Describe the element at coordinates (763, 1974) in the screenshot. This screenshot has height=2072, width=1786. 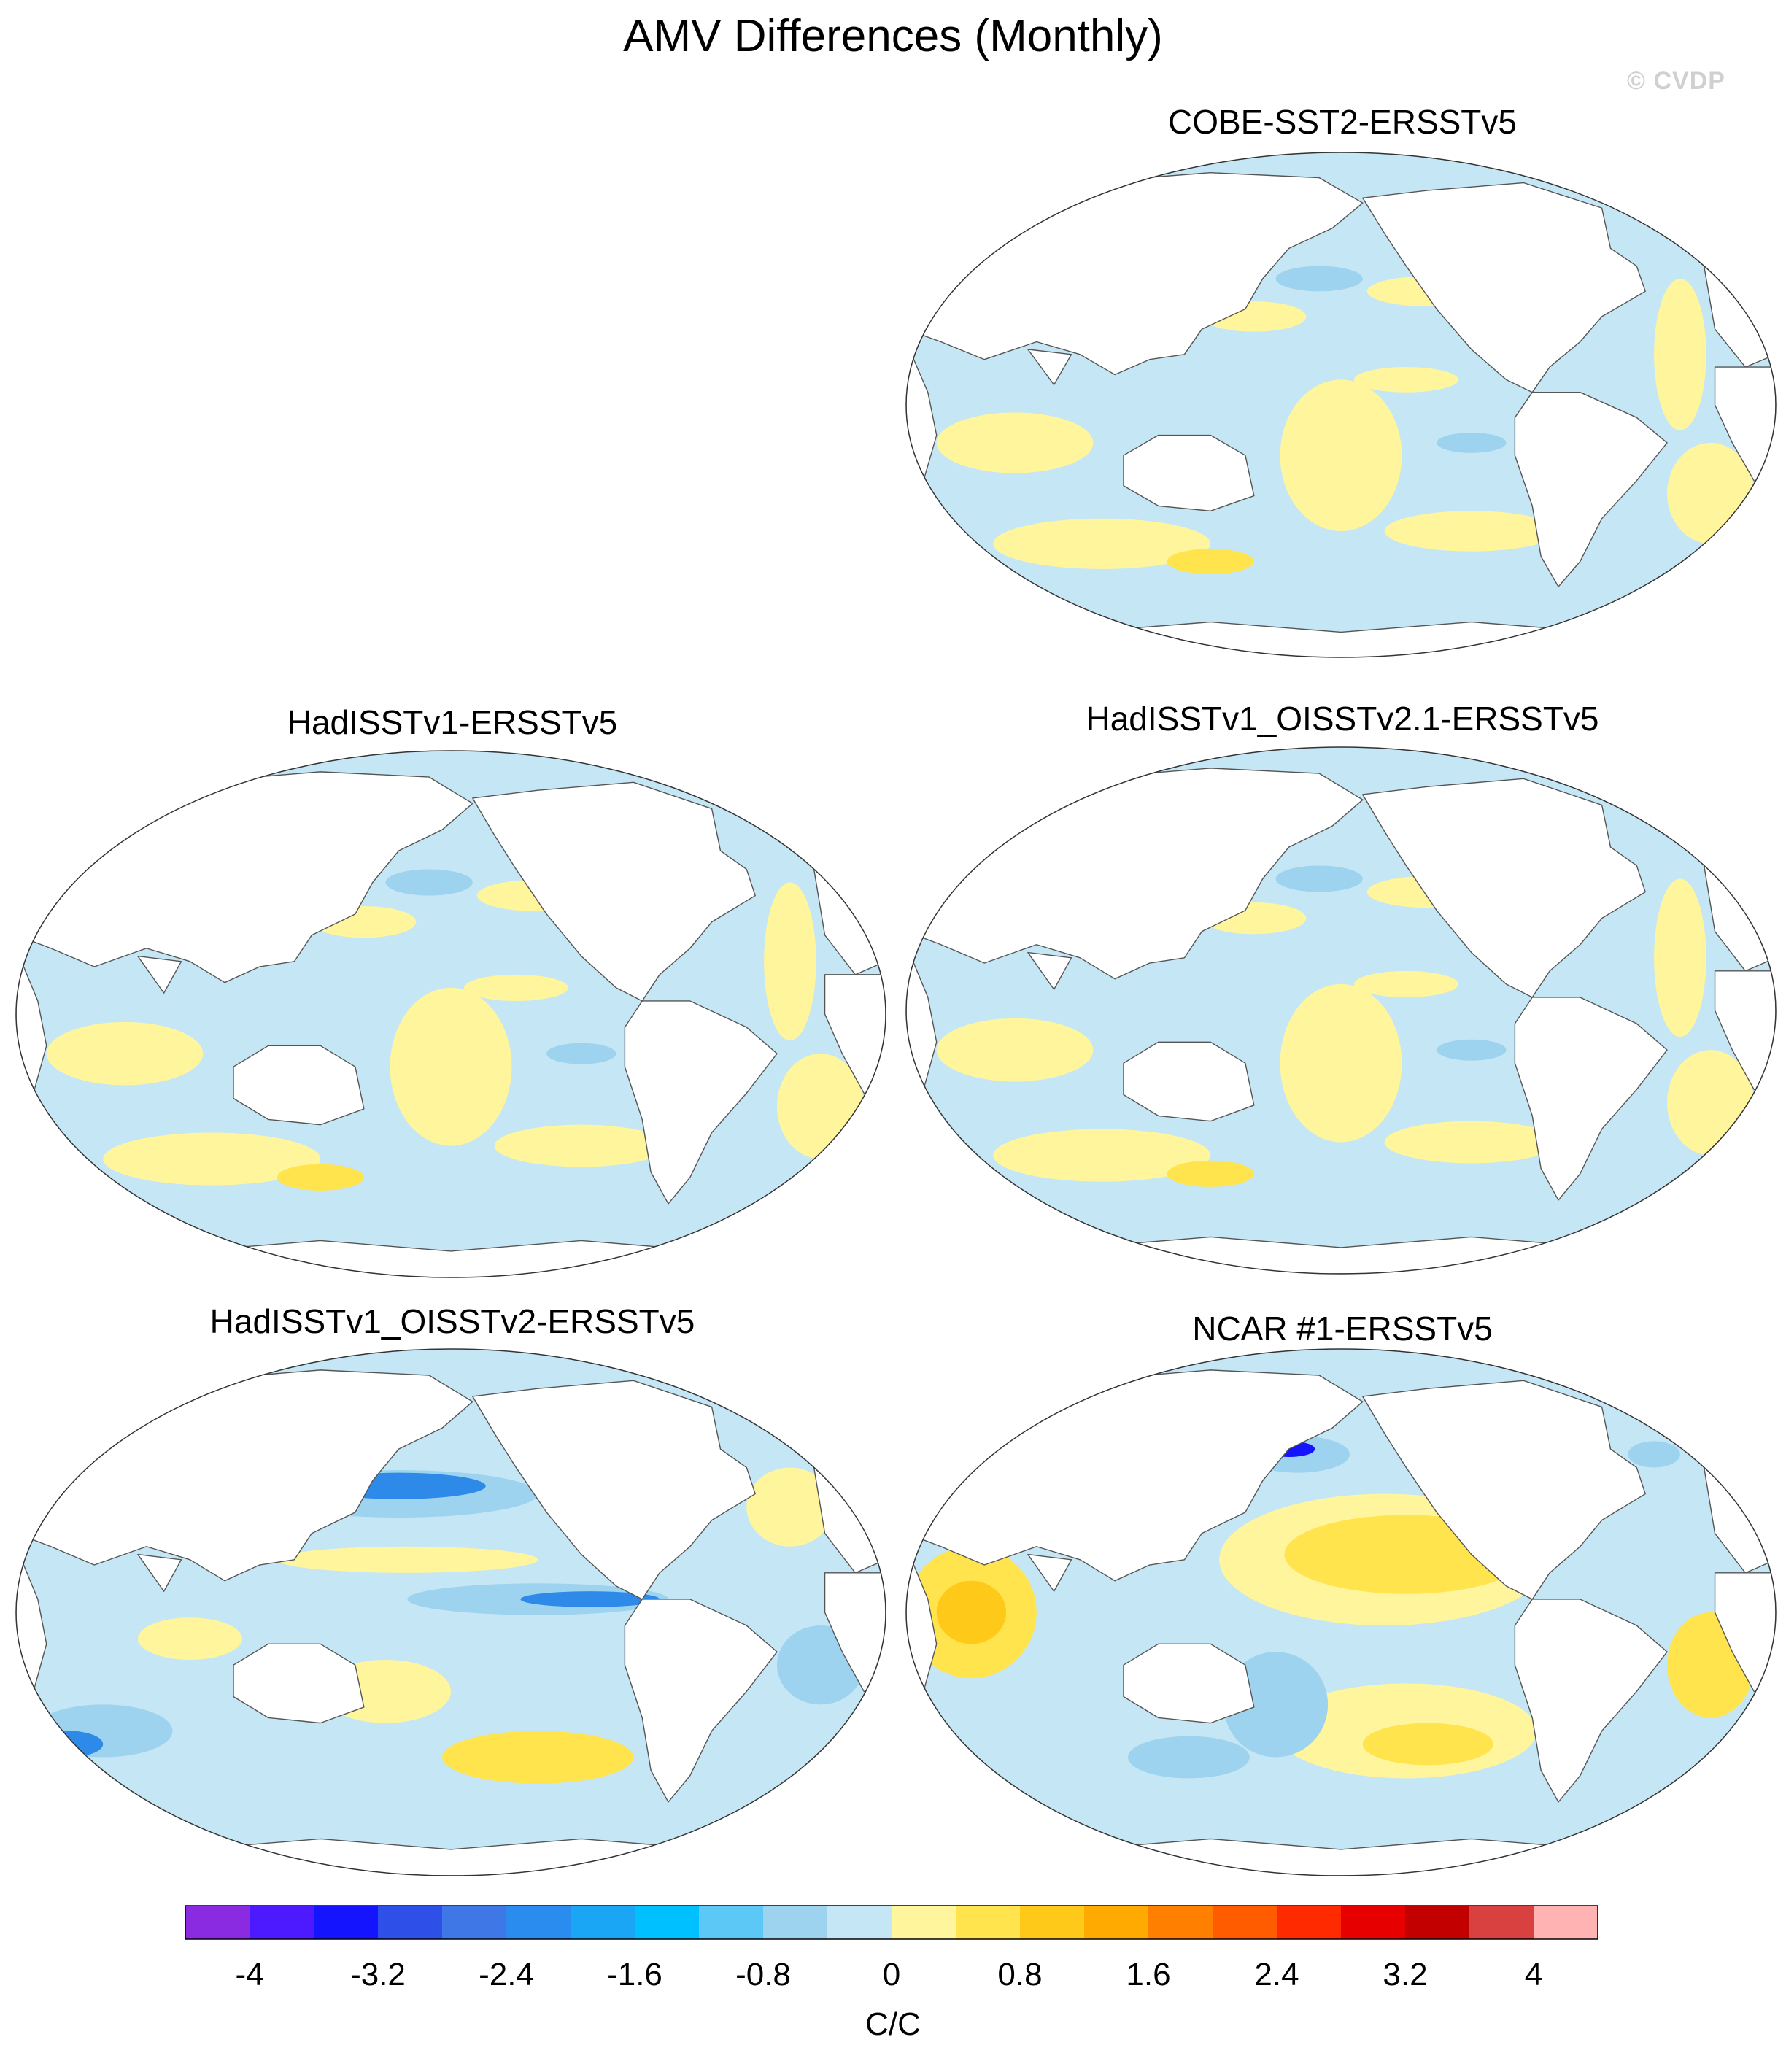
I see `colorbar-tick-label: -0.8` at that location.